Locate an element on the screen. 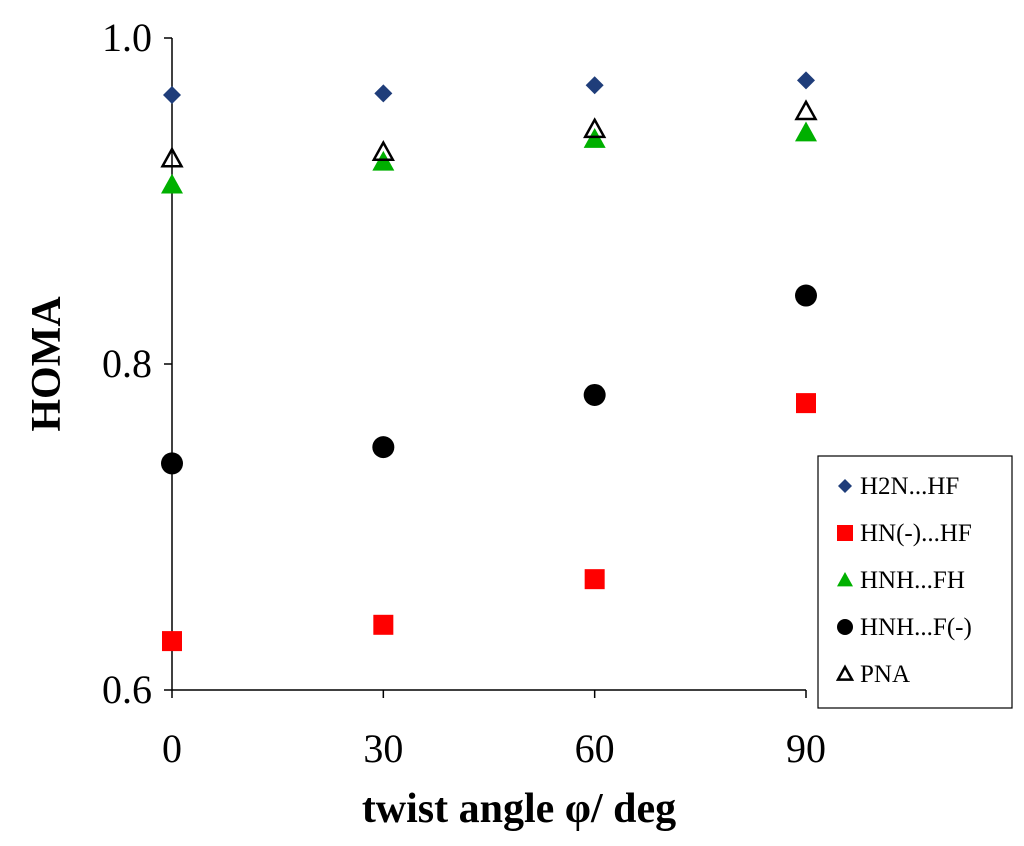 The height and width of the screenshot is (846, 1024). y-tick-label: 0.6 is located at coordinates (127, 689).